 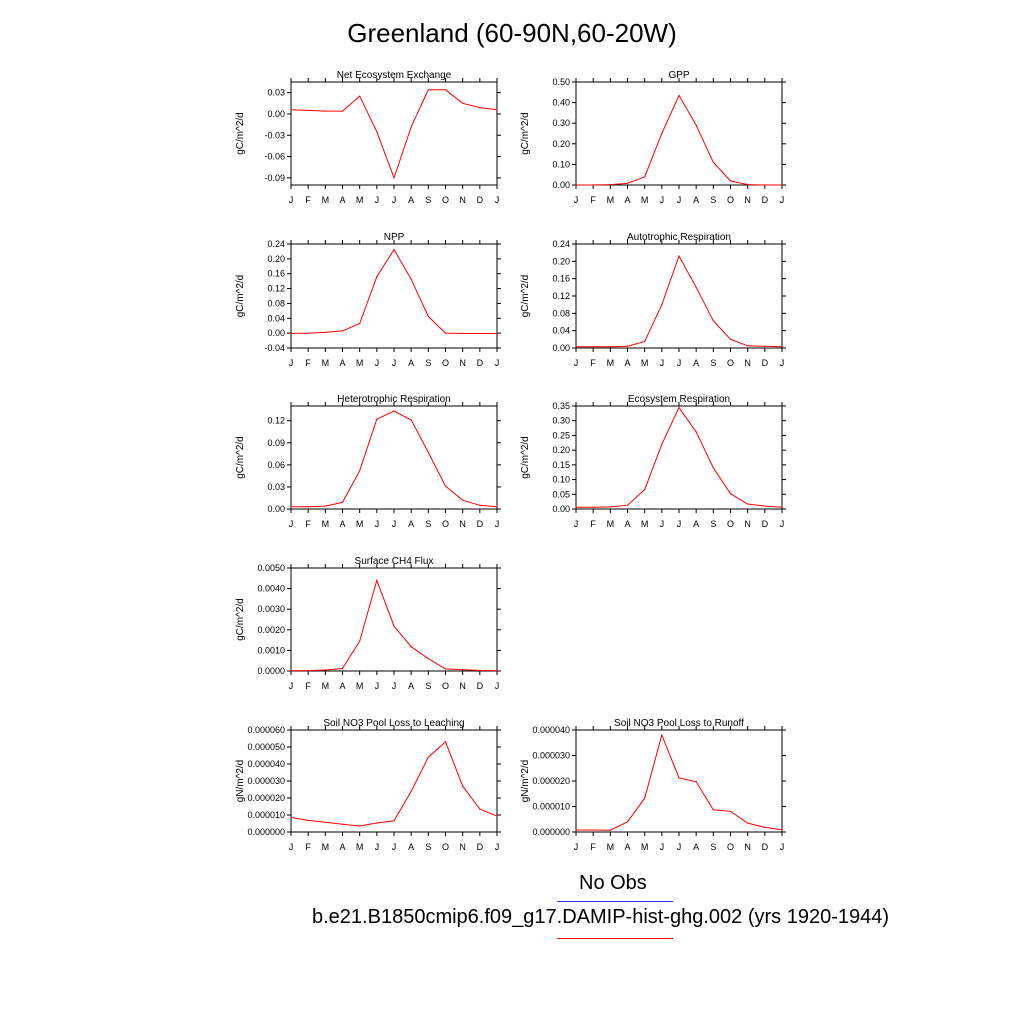 I want to click on y-tick-label: -0.03, so click(x=274, y=135).